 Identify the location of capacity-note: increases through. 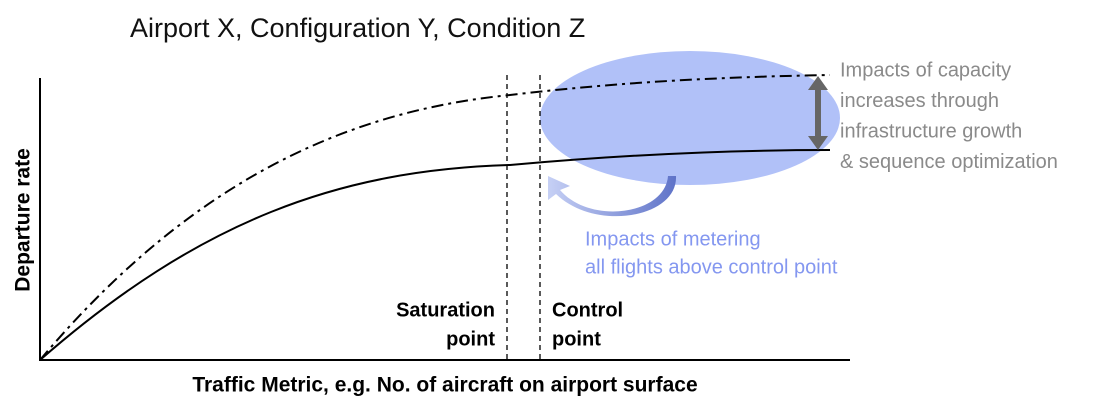
(919, 101).